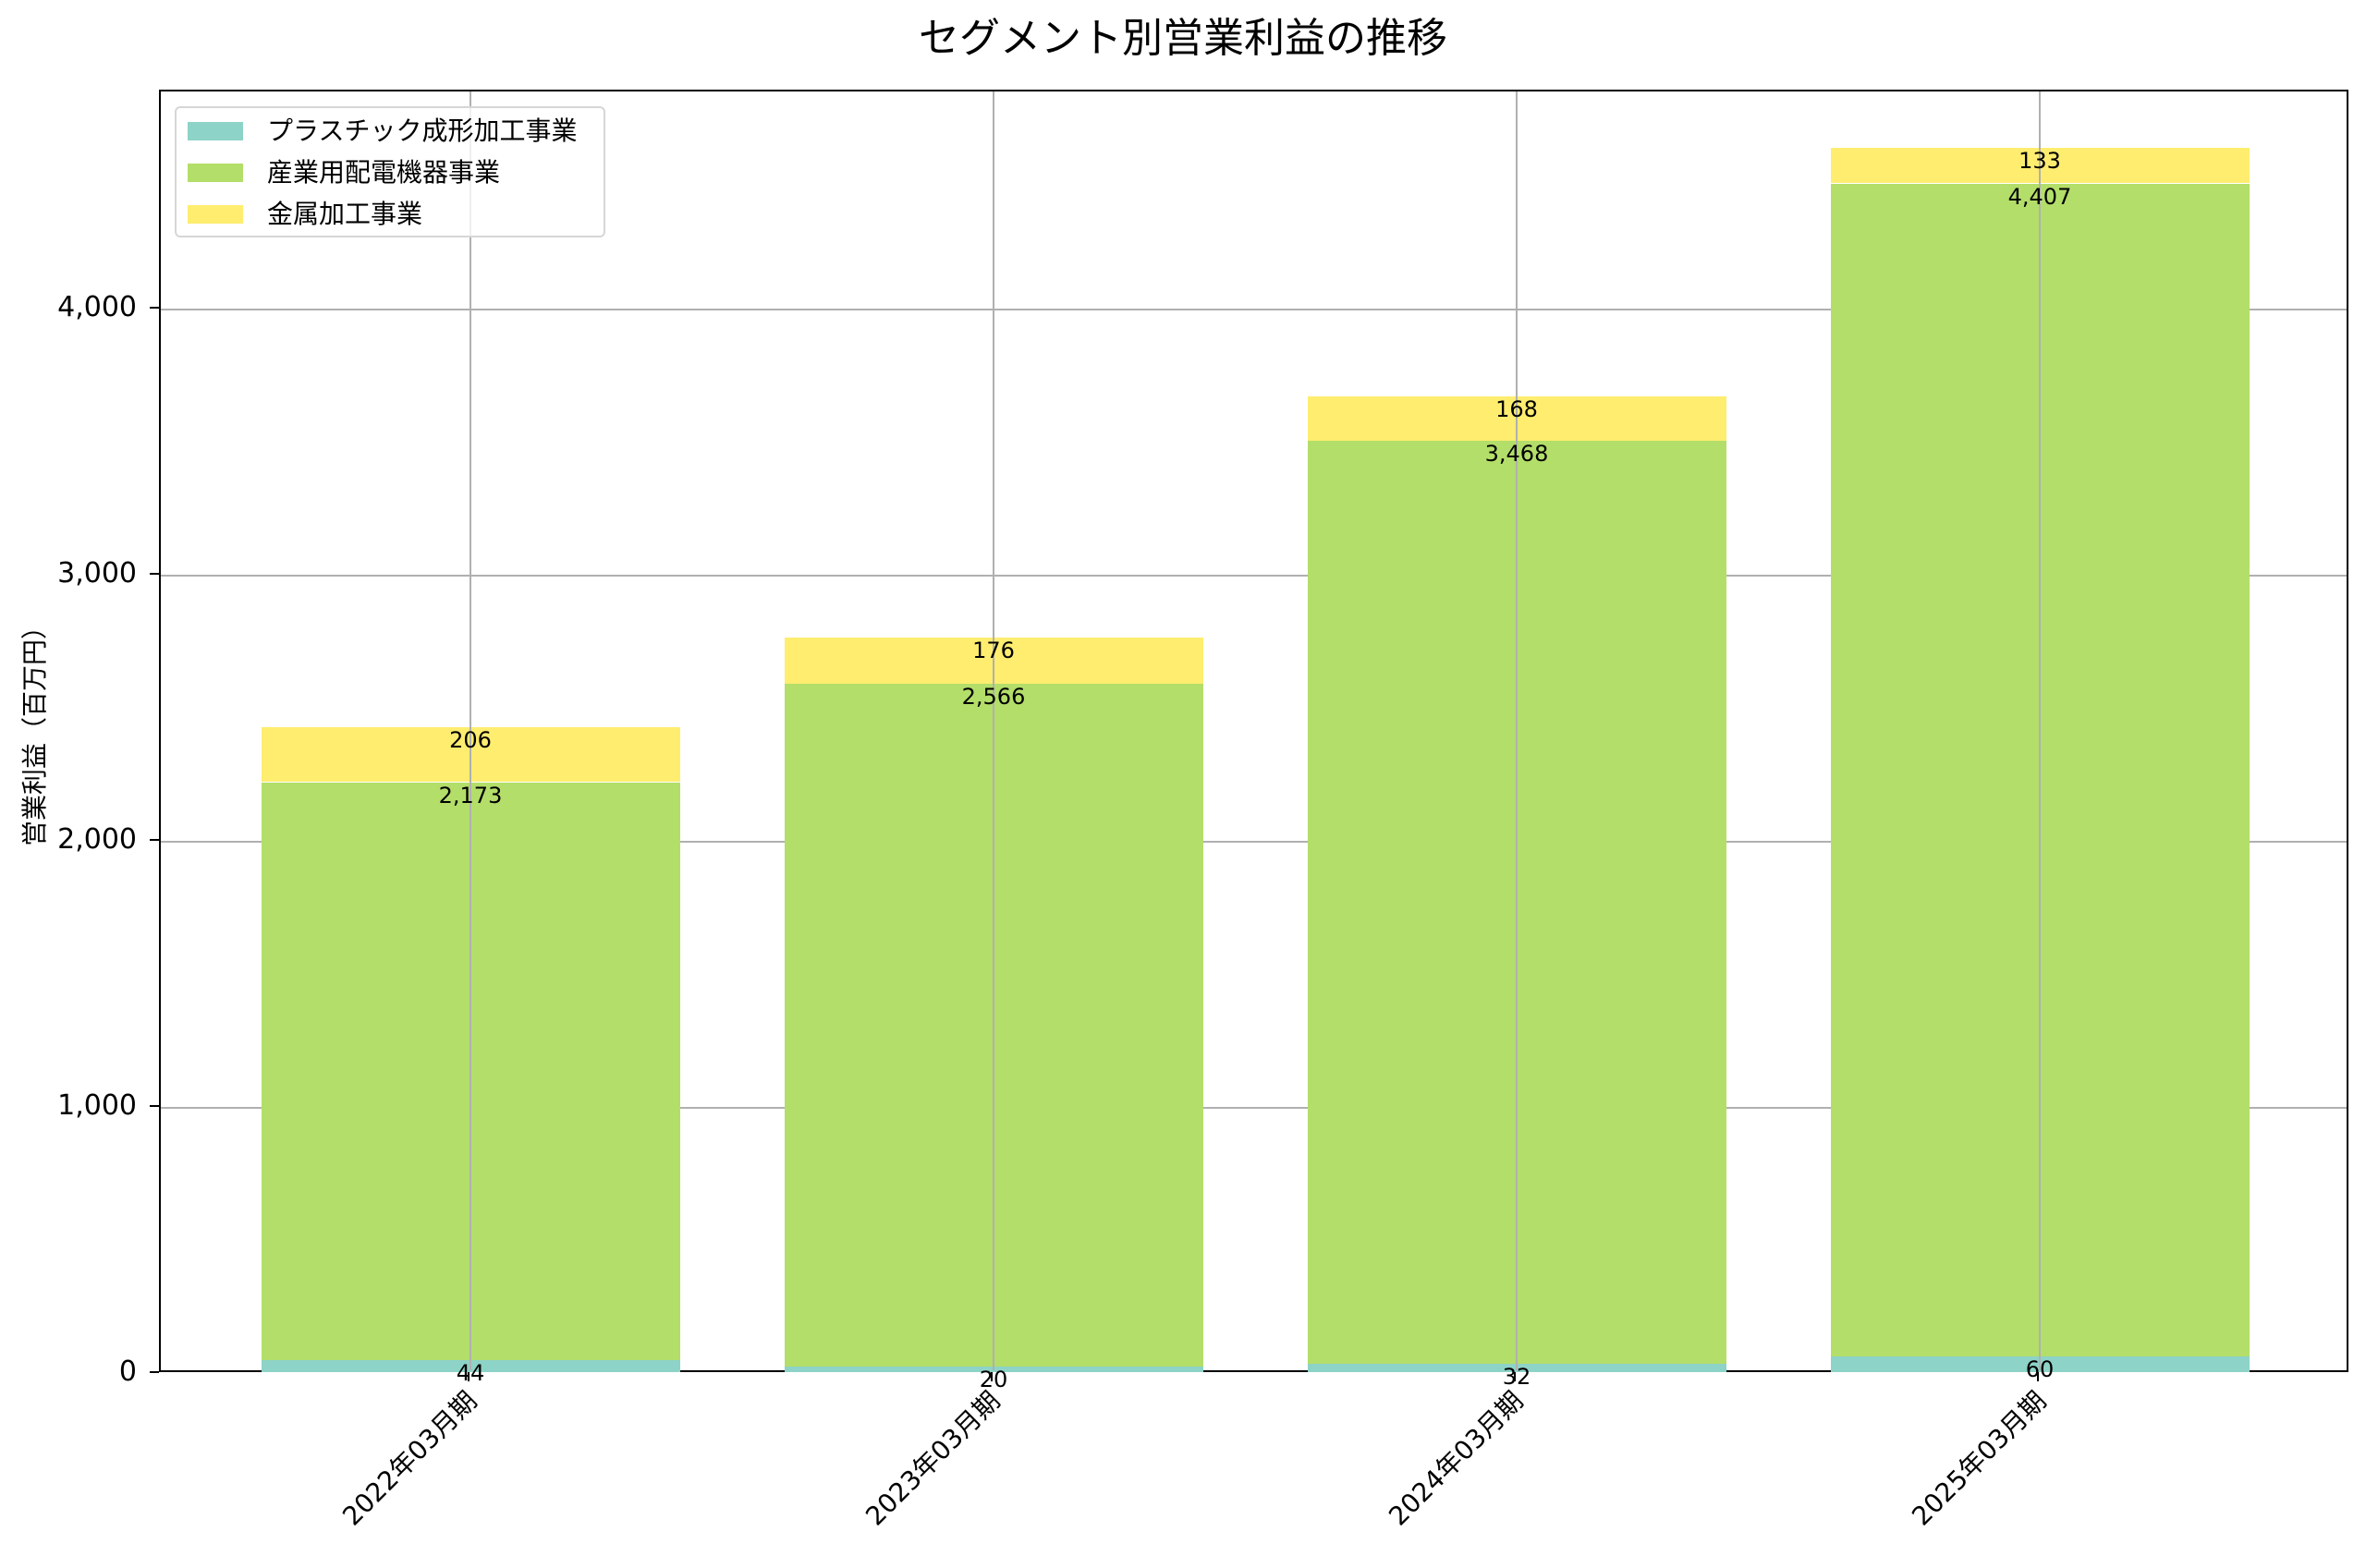 This screenshot has width=2366, height=1568. I want to click on value-label: 176, so click(993, 650).